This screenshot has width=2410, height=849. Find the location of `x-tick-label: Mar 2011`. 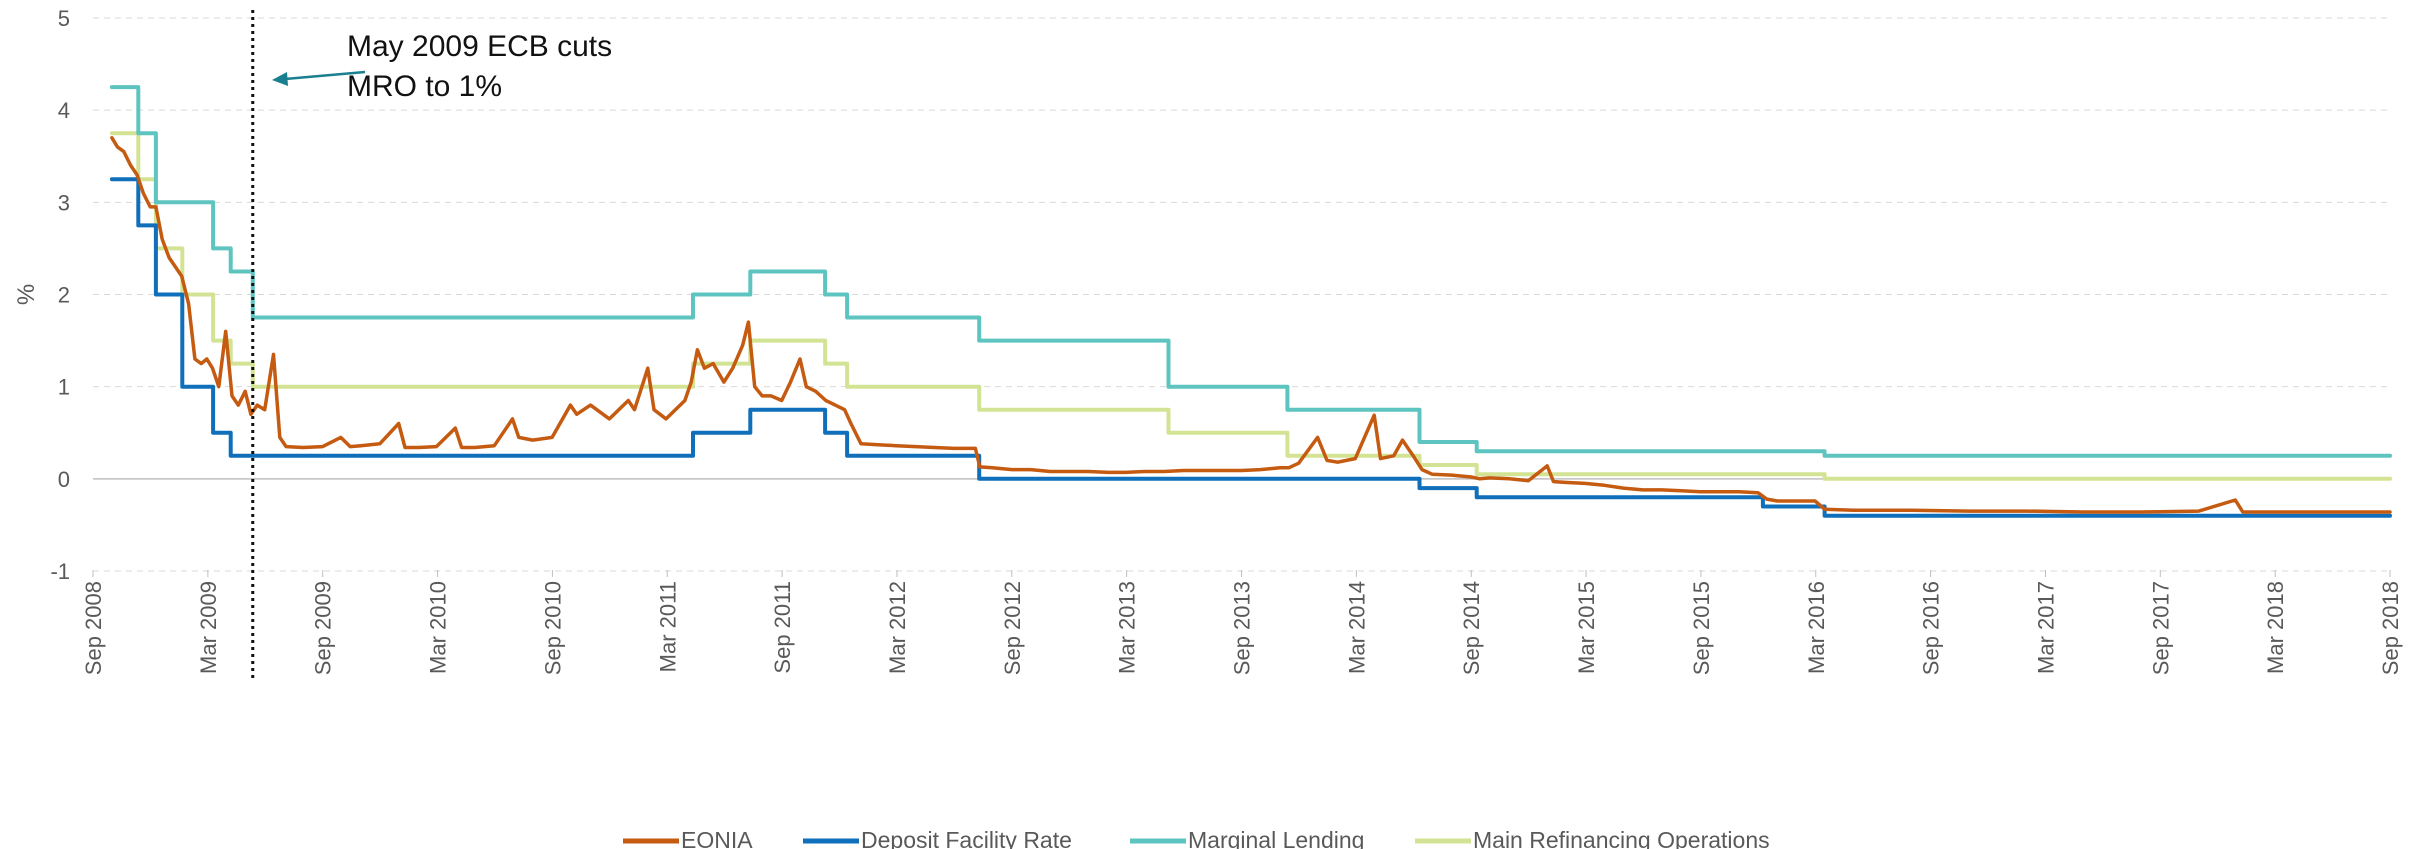

x-tick-label: Mar 2011 is located at coordinates (667, 626).